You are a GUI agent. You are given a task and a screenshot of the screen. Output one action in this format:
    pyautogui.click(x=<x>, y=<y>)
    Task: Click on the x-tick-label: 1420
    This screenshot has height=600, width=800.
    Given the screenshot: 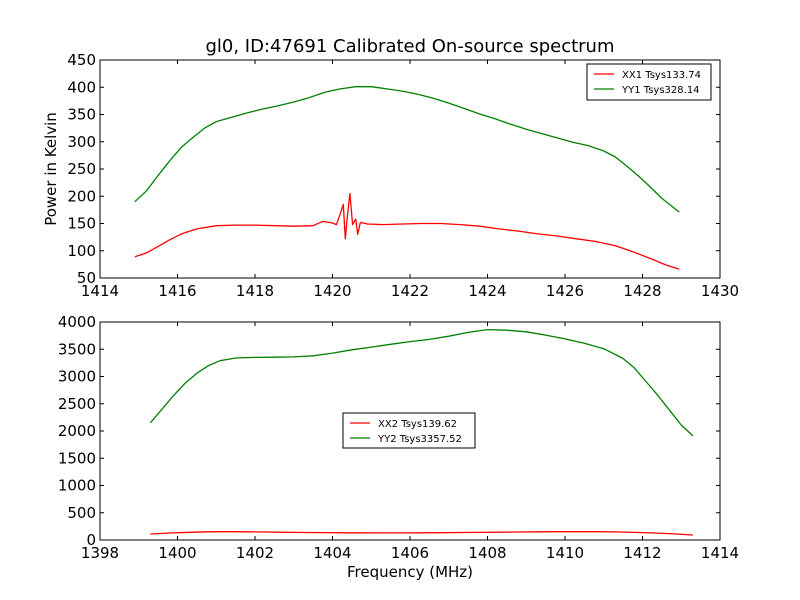 What is the action you would take?
    pyautogui.click(x=332, y=291)
    